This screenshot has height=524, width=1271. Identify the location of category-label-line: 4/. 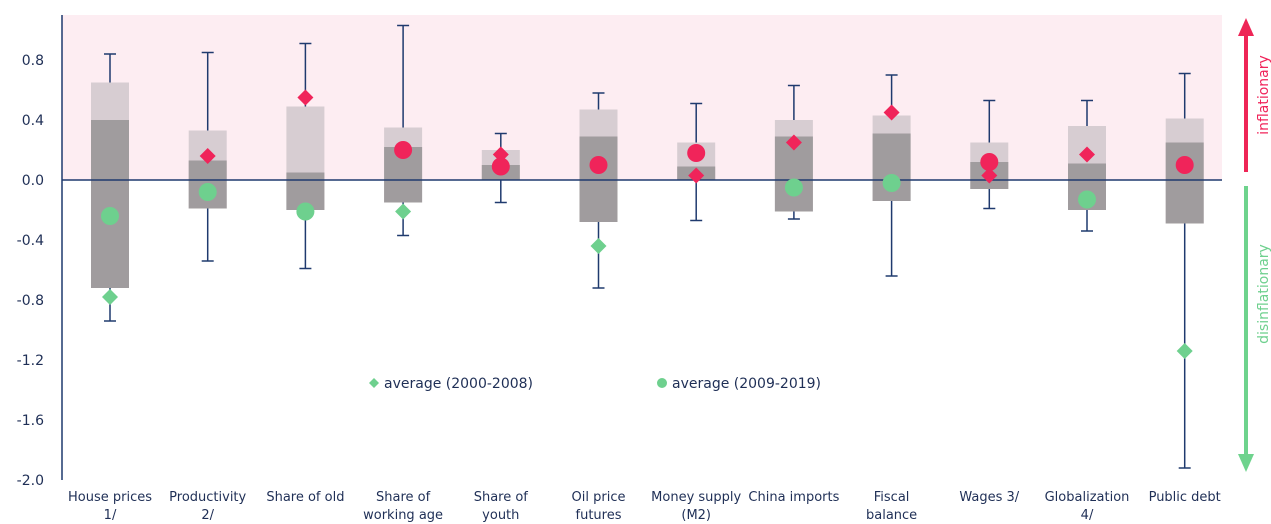
(1087, 515).